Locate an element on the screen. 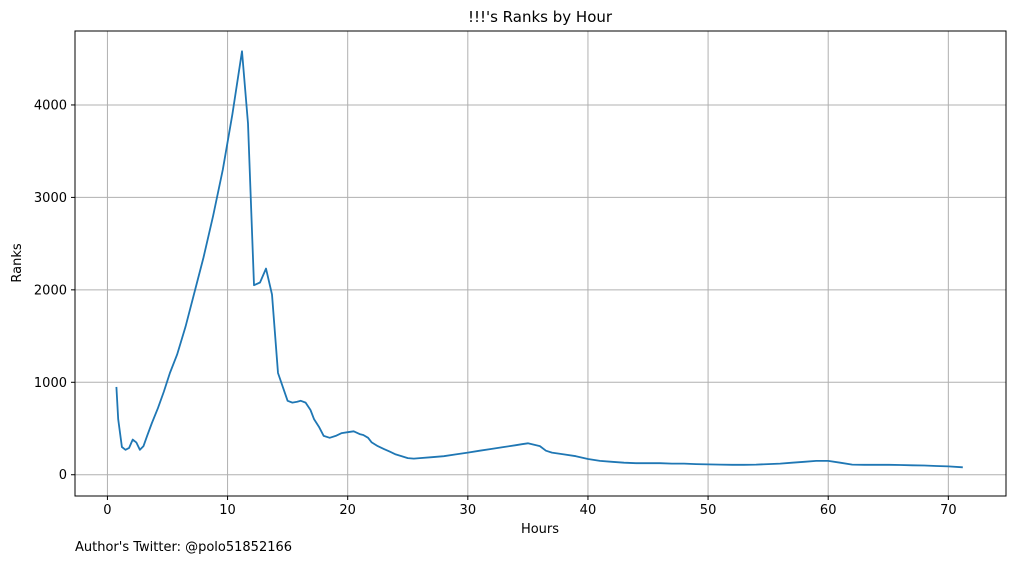 The width and height of the screenshot is (1014, 562). chart-title: !!!'s Ranks by Hour is located at coordinates (540, 17).